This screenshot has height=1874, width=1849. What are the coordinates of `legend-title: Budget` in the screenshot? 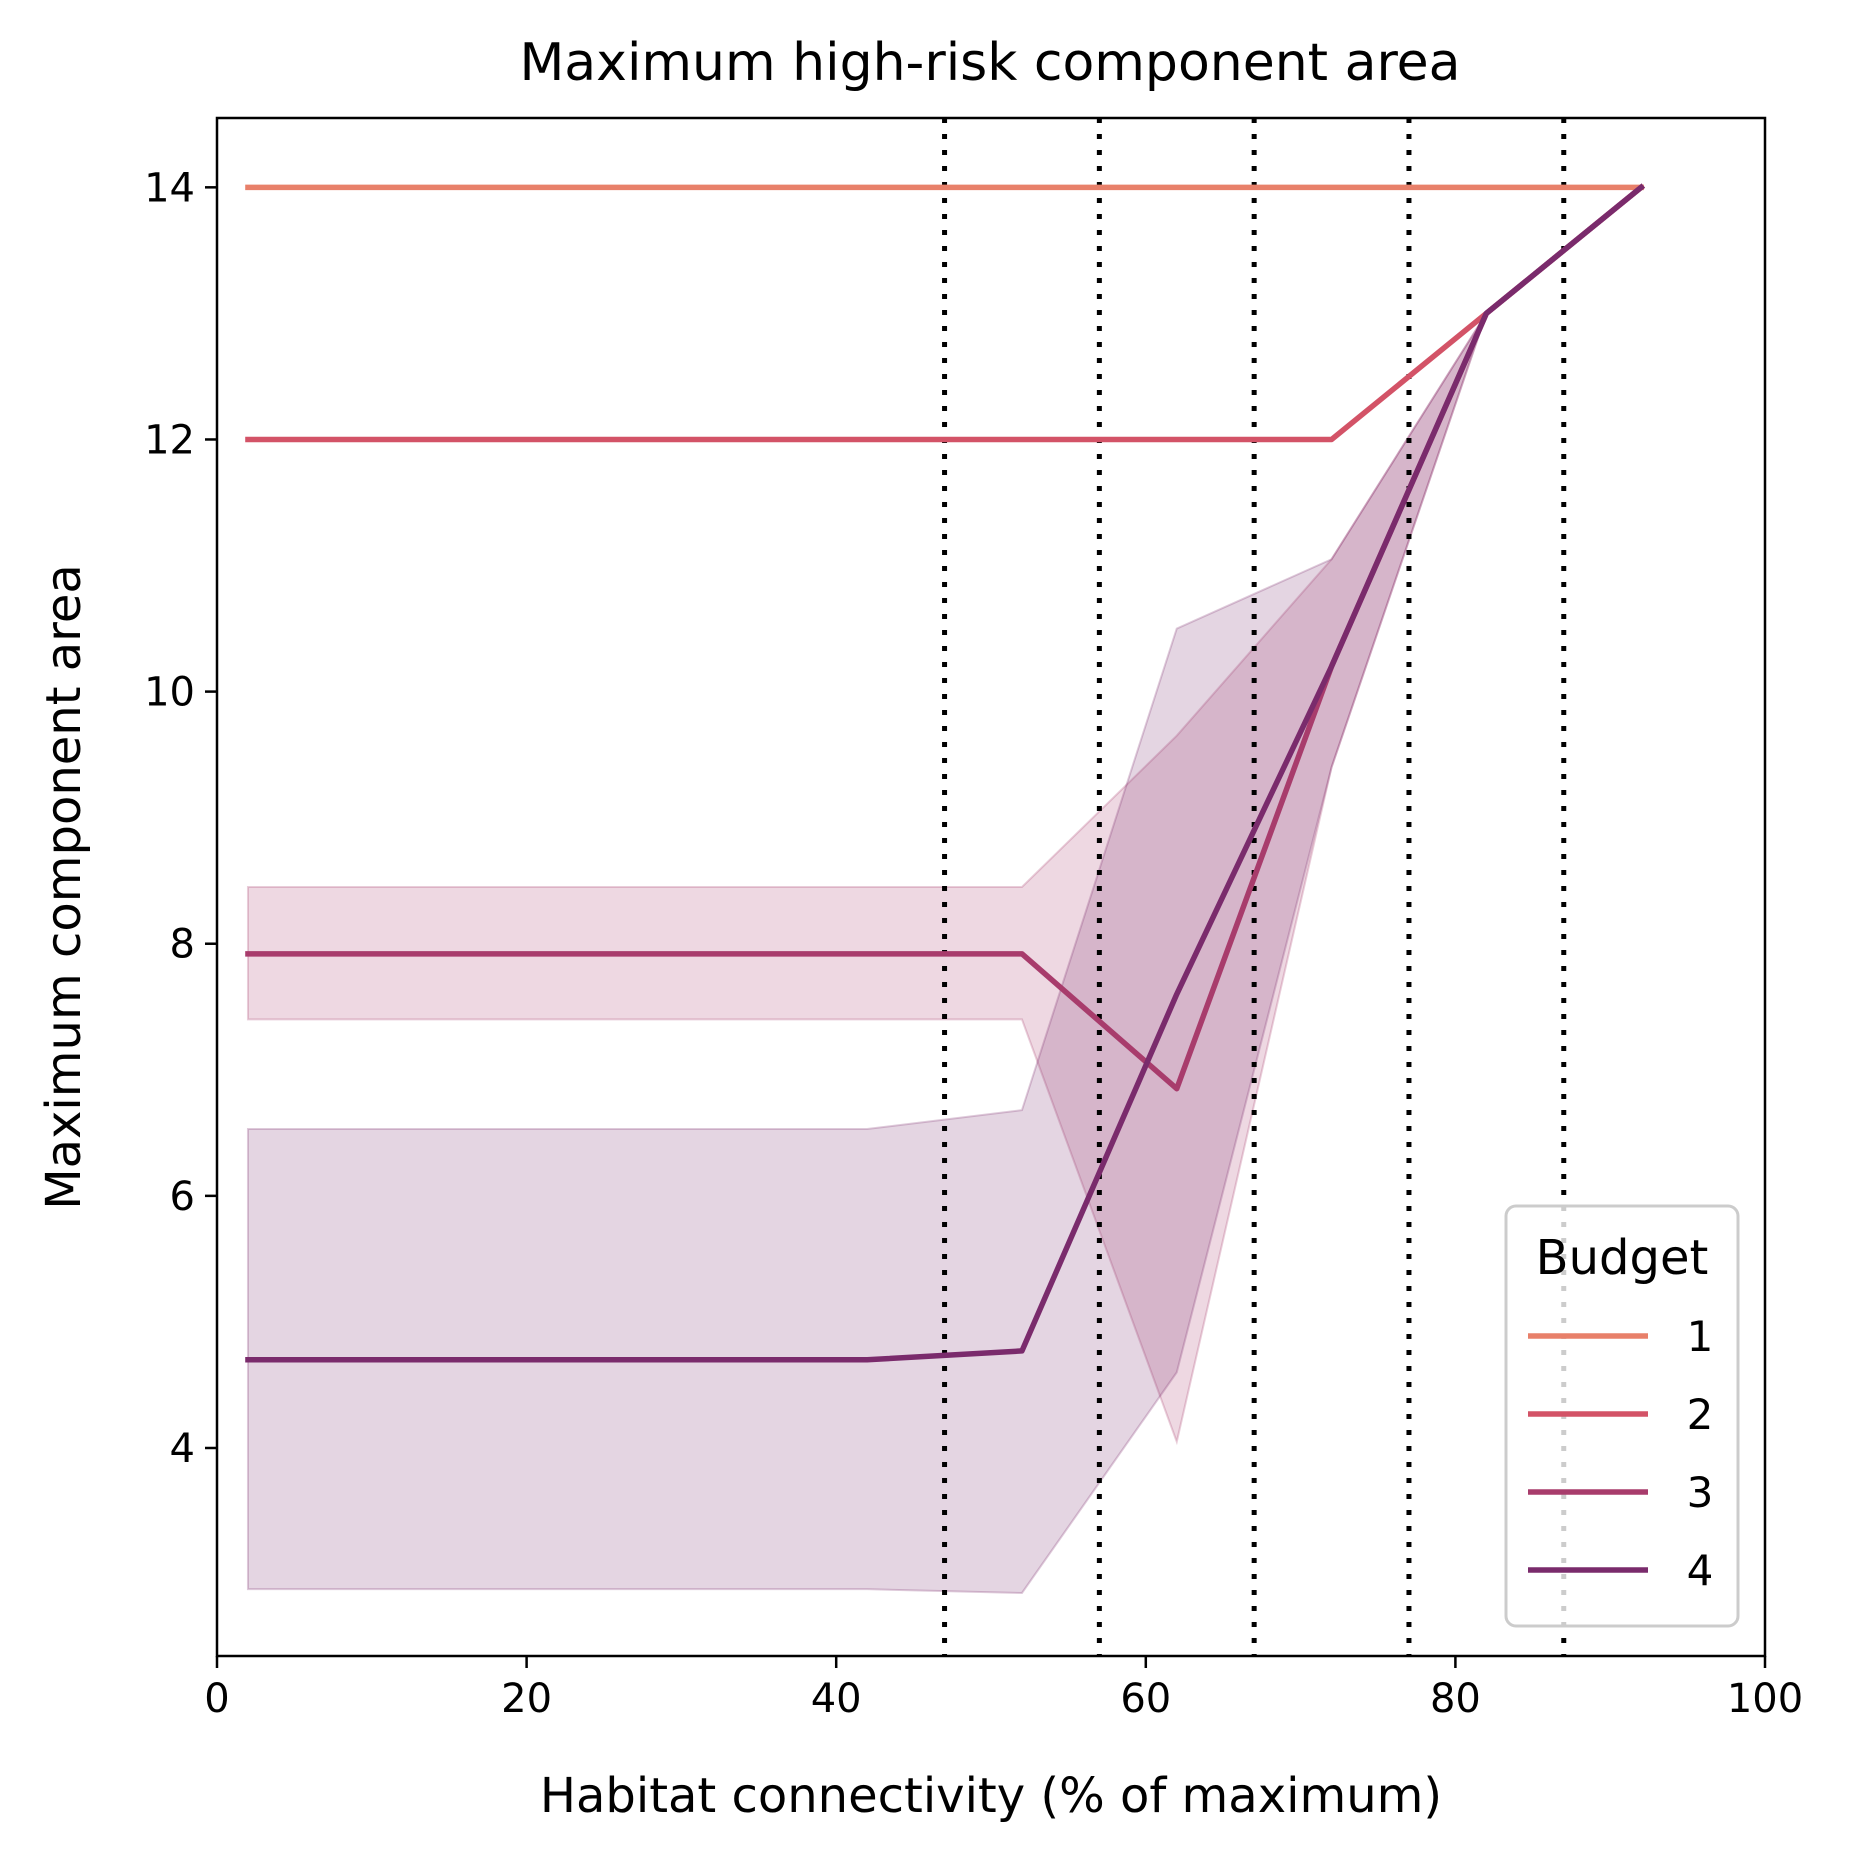 It's located at (1622, 1258).